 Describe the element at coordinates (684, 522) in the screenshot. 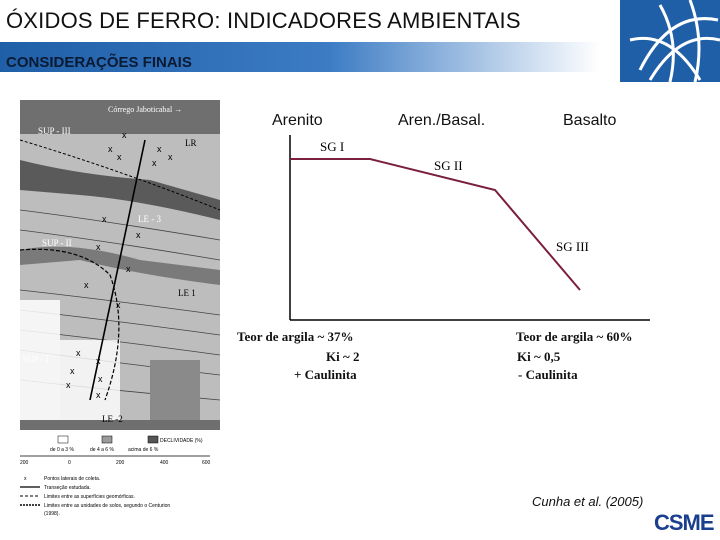

I see `csme-logo: CSME` at that location.